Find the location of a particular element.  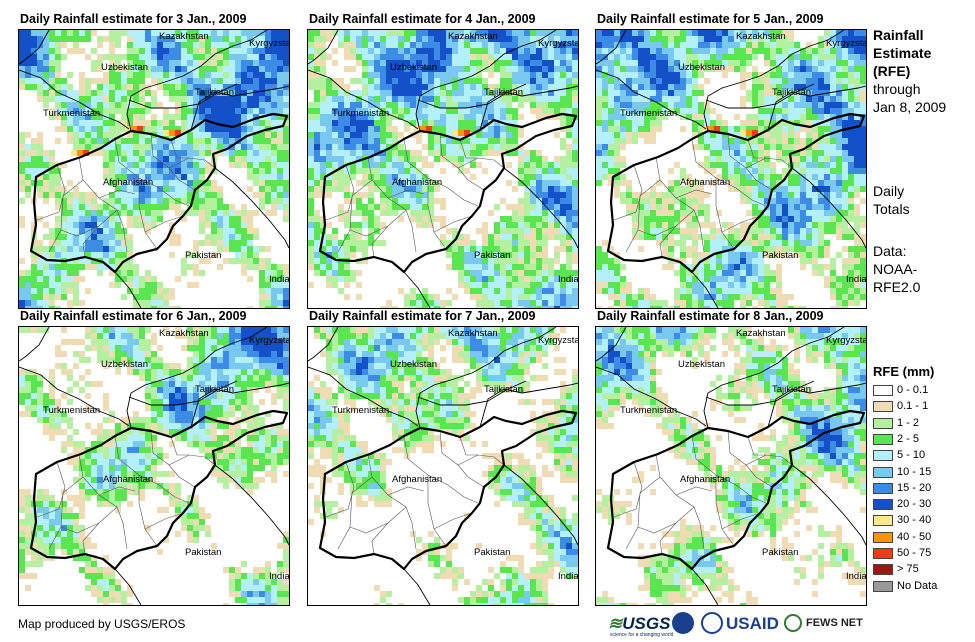

legend-label: 10 - 15 is located at coordinates (914, 471).